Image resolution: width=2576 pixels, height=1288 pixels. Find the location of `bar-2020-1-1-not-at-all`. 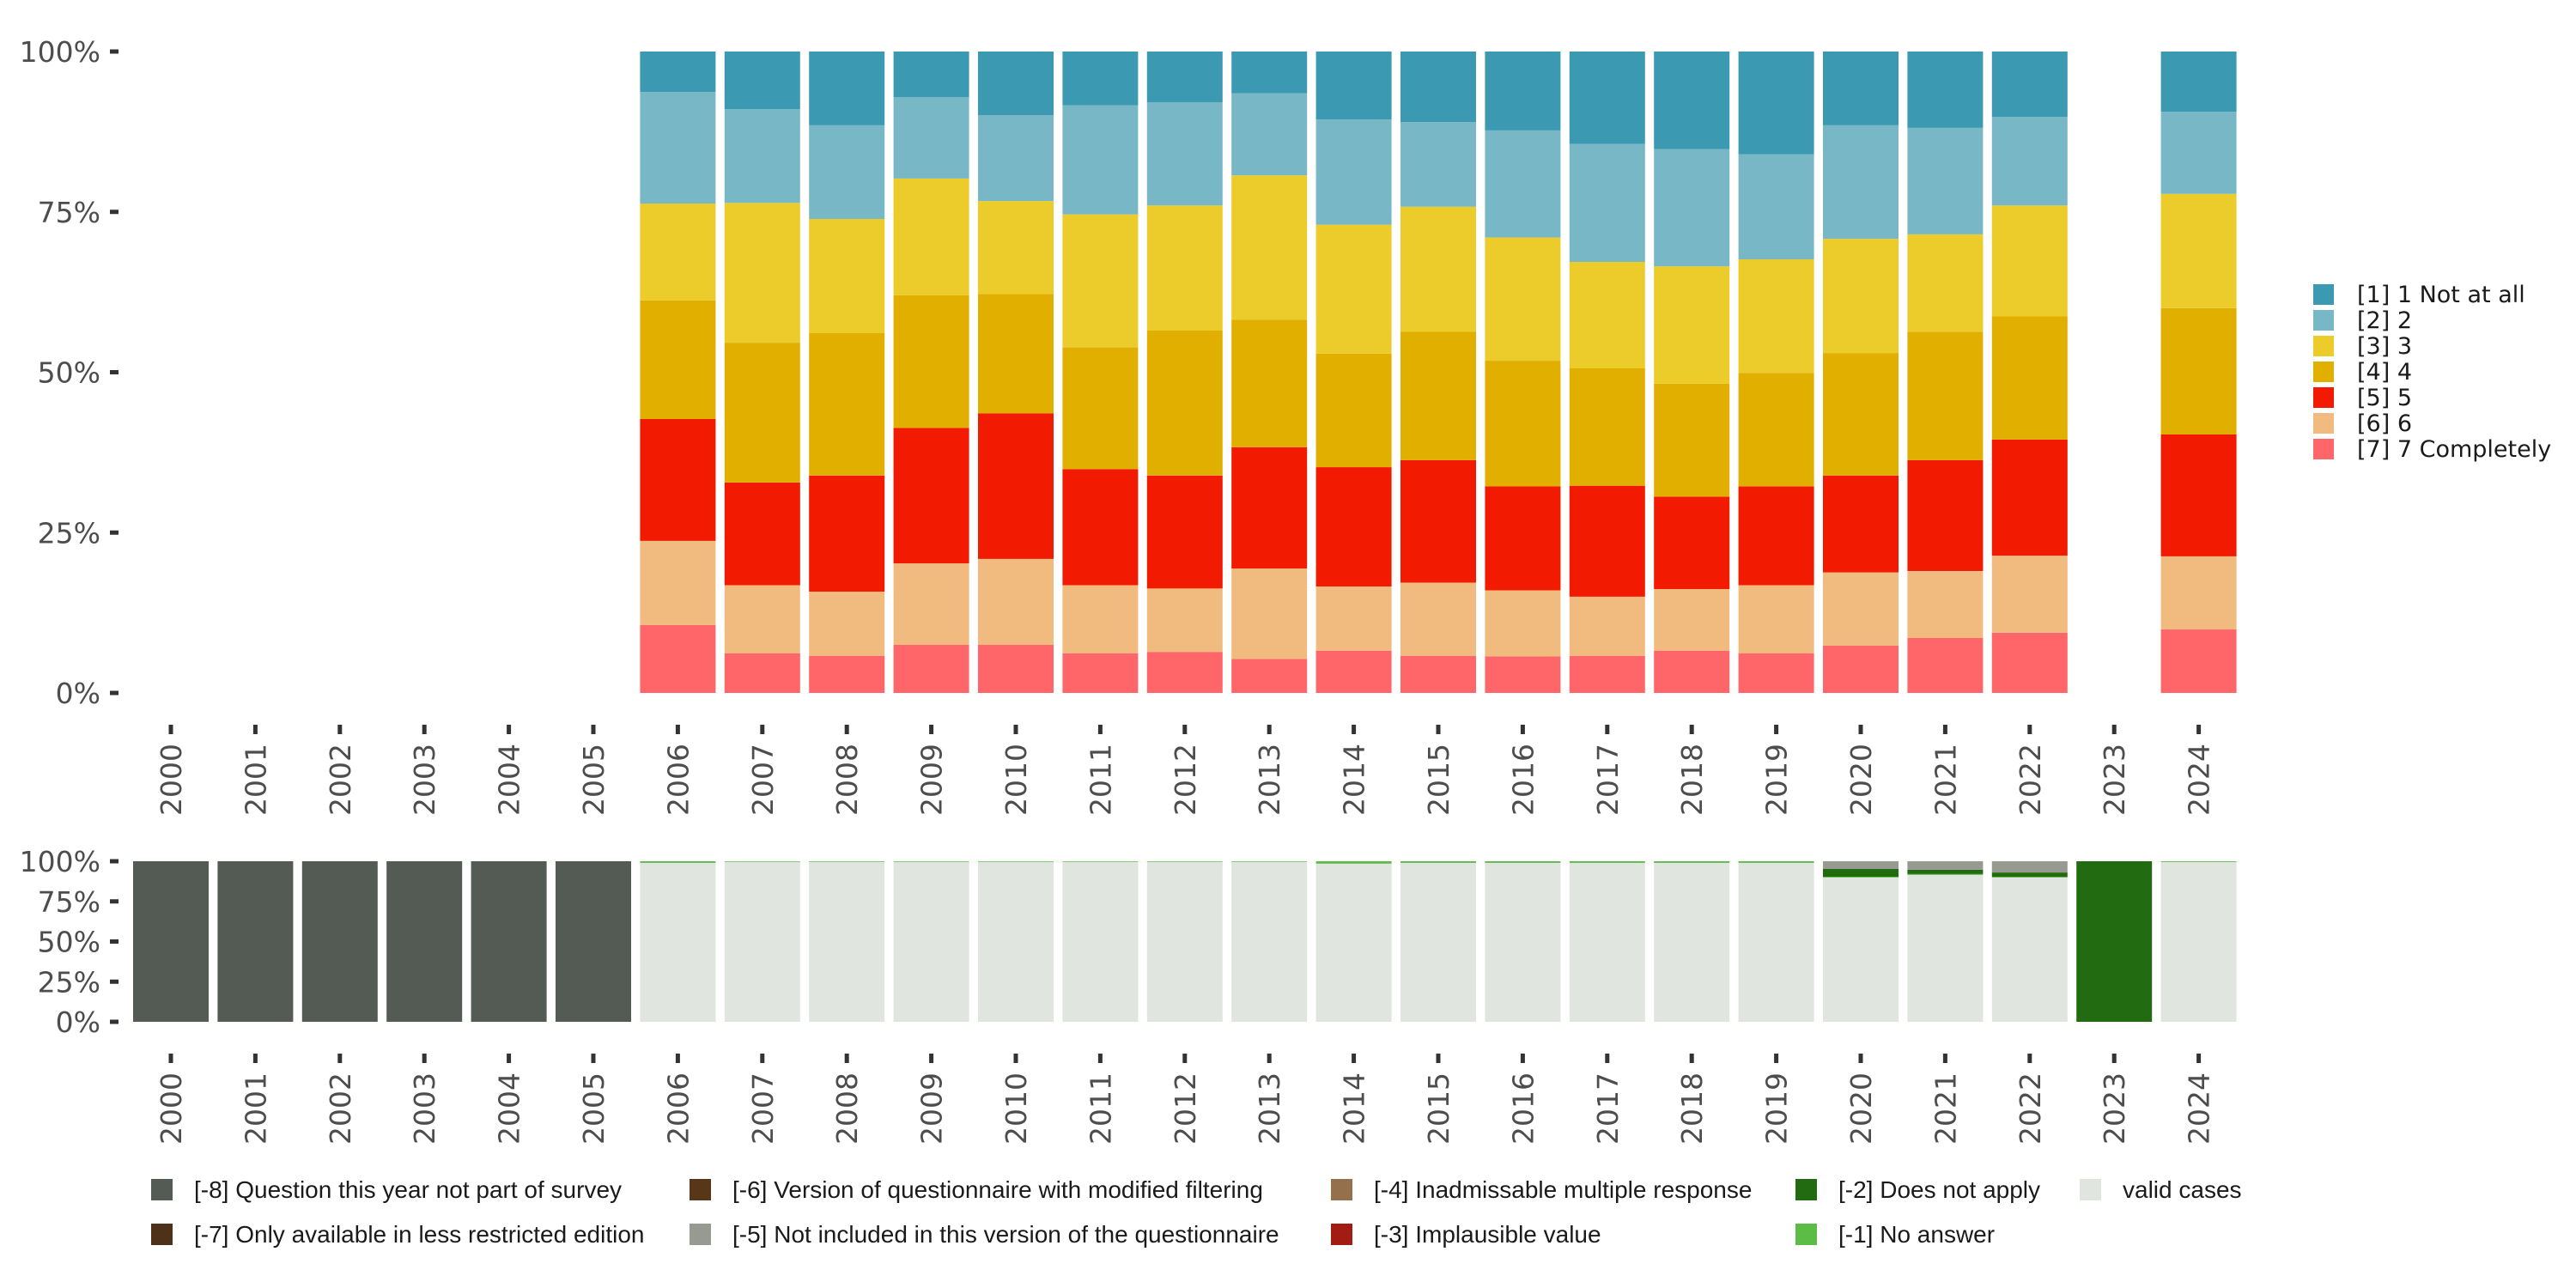

bar-2020-1-1-not-at-all is located at coordinates (1861, 88).